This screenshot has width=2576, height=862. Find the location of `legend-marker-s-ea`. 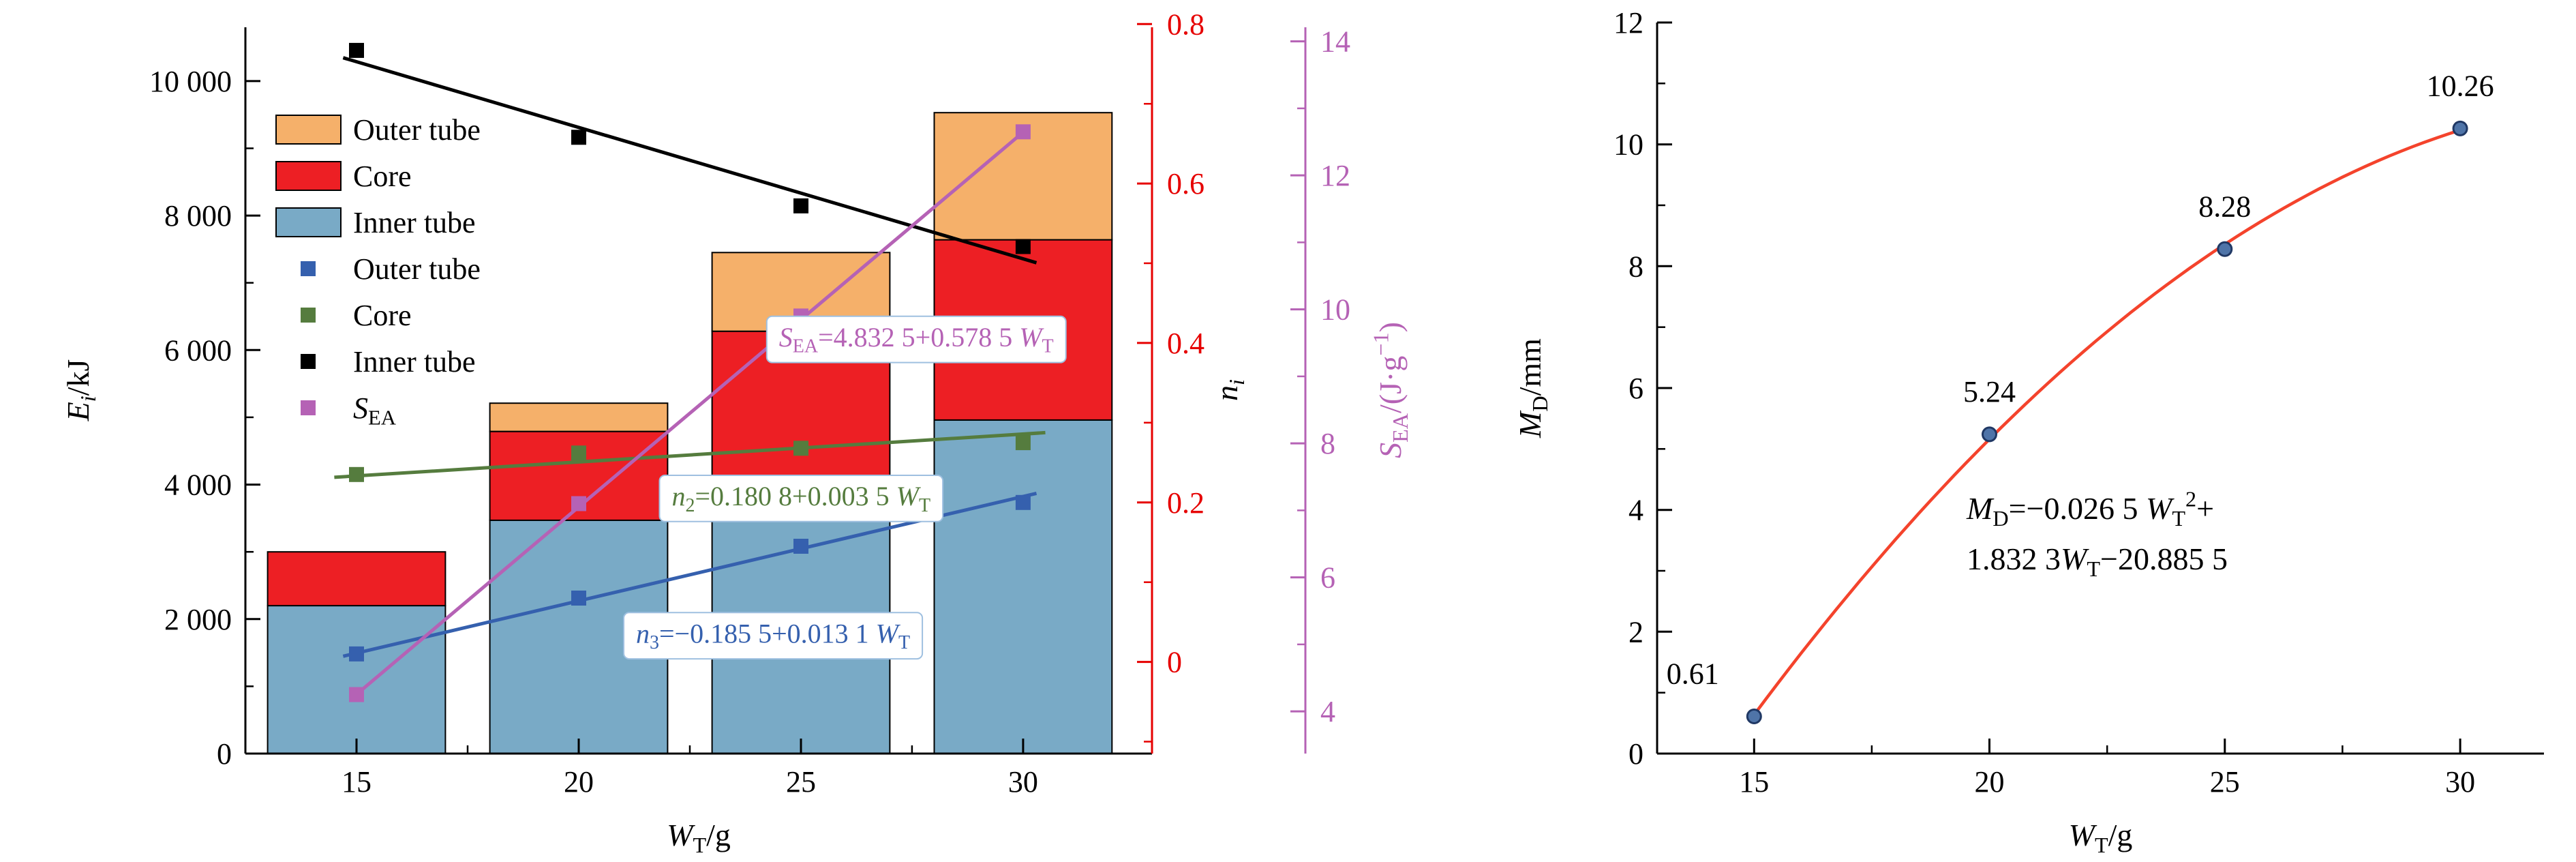

legend-marker-s-ea is located at coordinates (308, 407).